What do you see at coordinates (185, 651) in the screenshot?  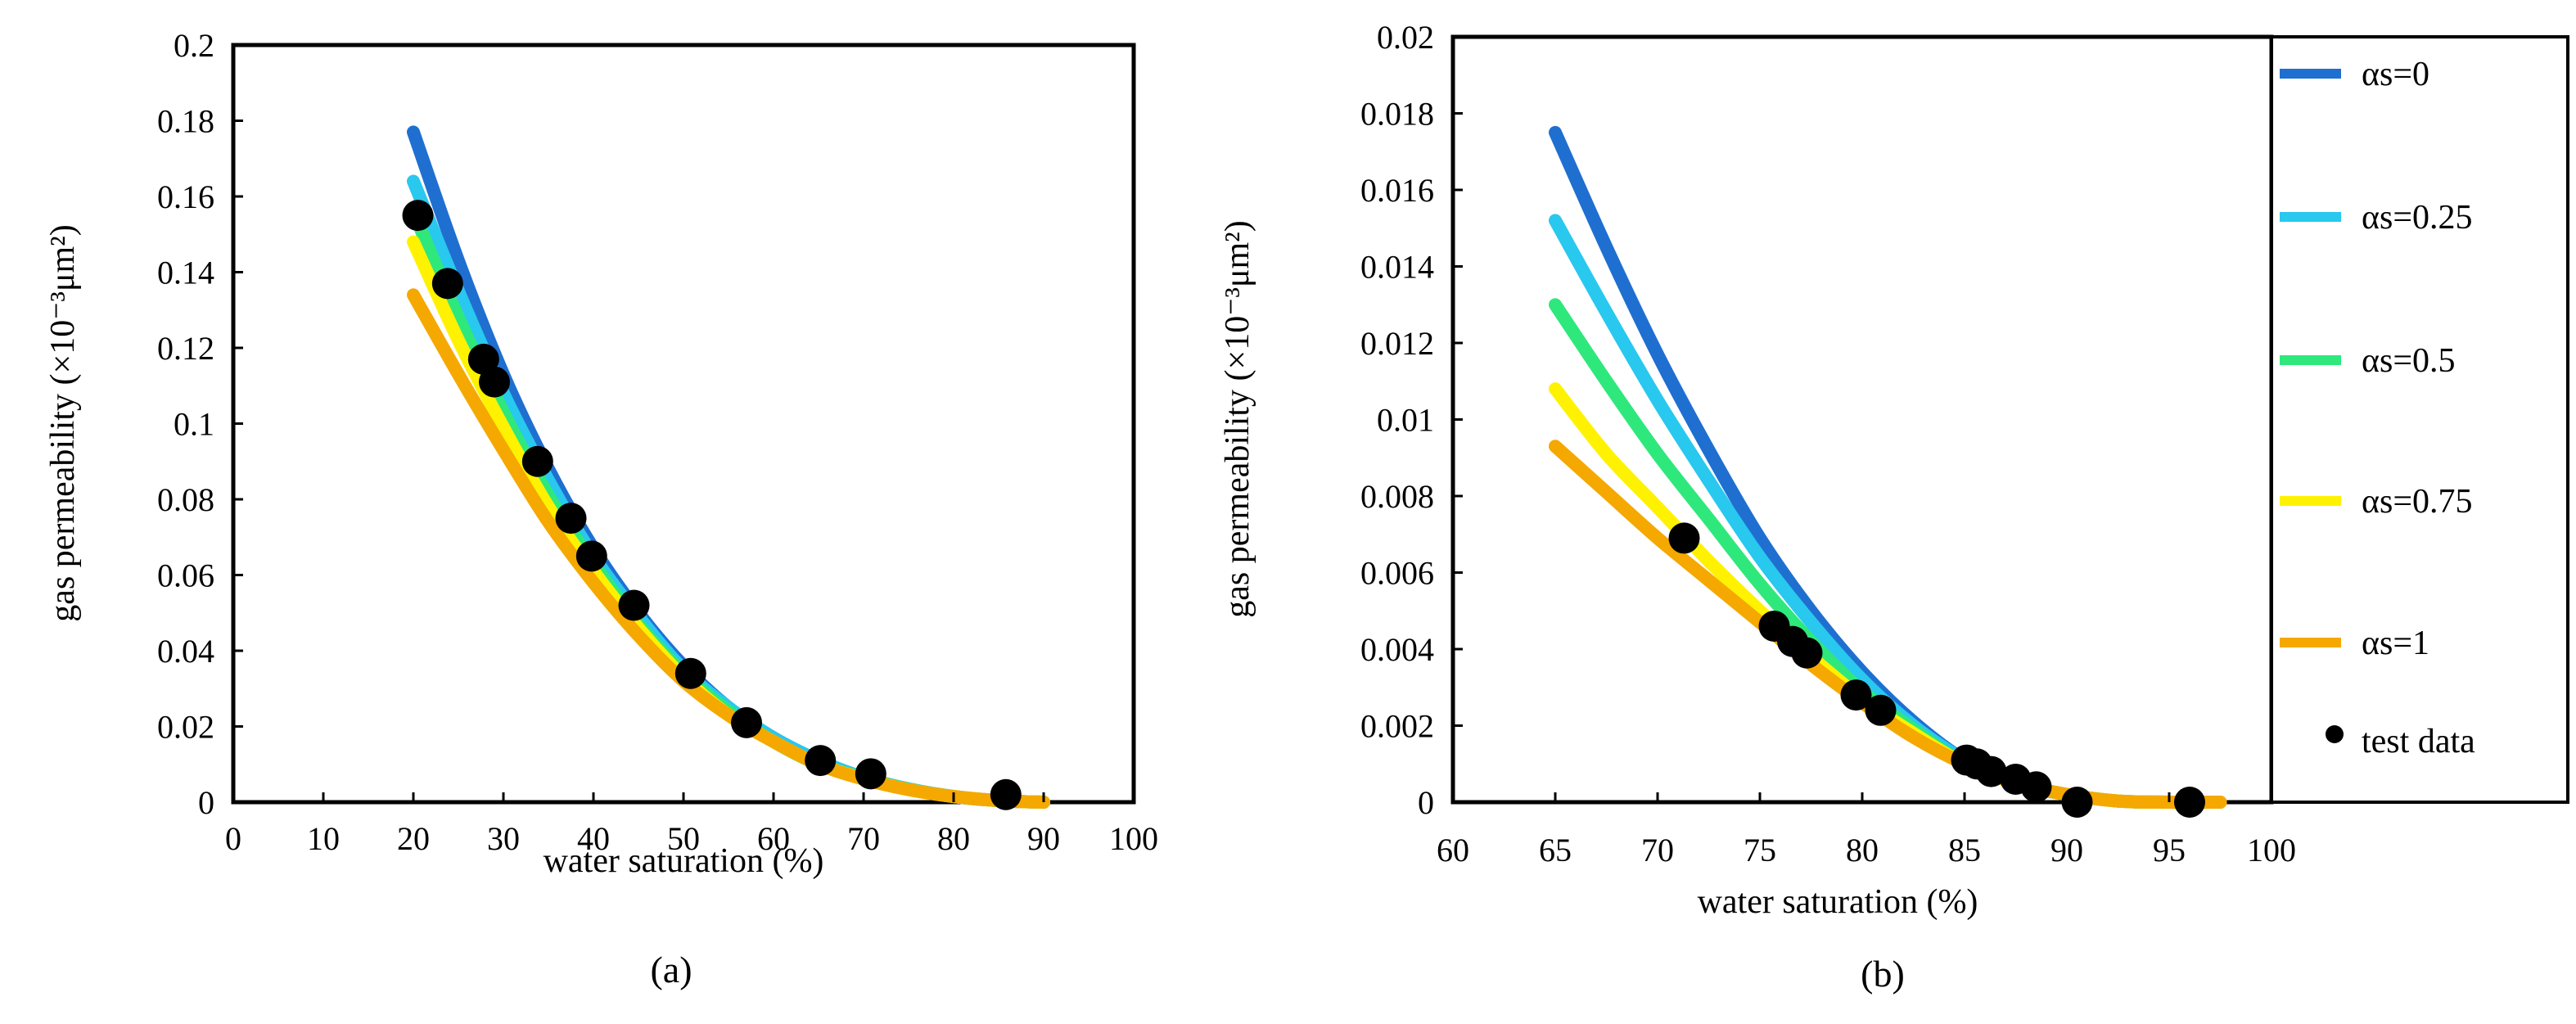 I see `y-tick-label: 0.04` at bounding box center [185, 651].